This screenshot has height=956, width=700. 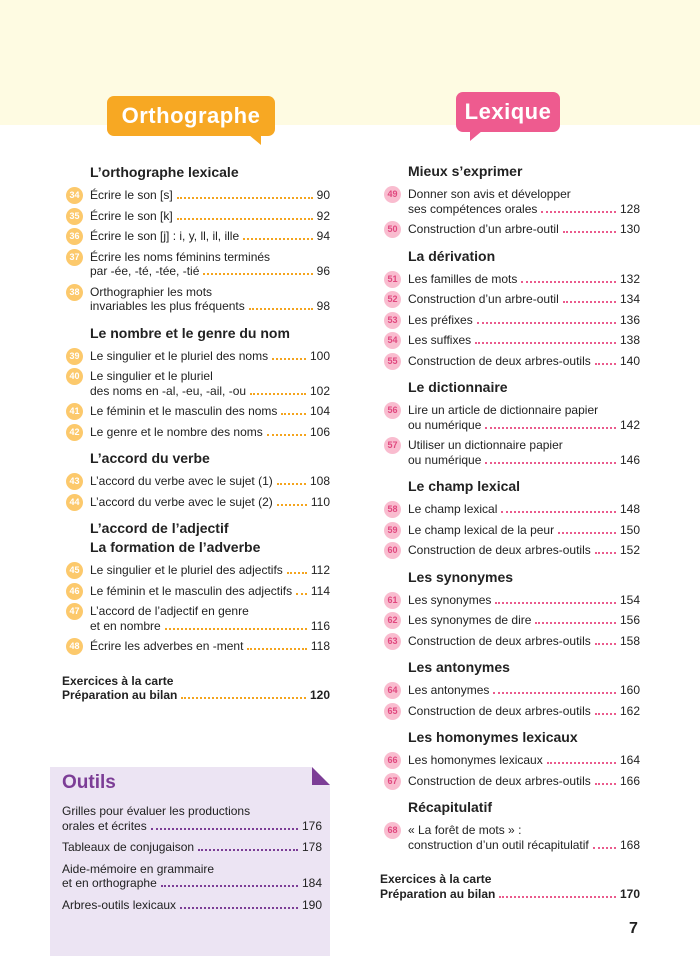 What do you see at coordinates (465, 830) in the screenshot?
I see `entry-text: « La forêt de mots » :` at bounding box center [465, 830].